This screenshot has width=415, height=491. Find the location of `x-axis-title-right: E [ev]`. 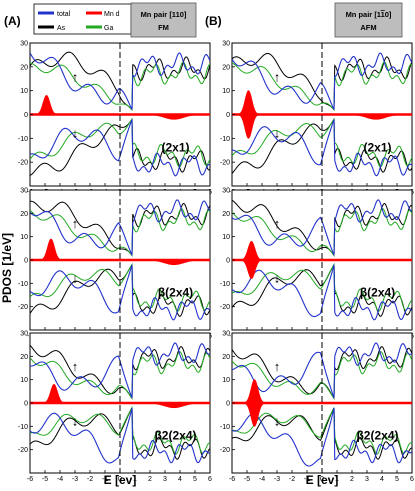

x-axis-title-right: E [ev] is located at coordinates (322, 480).